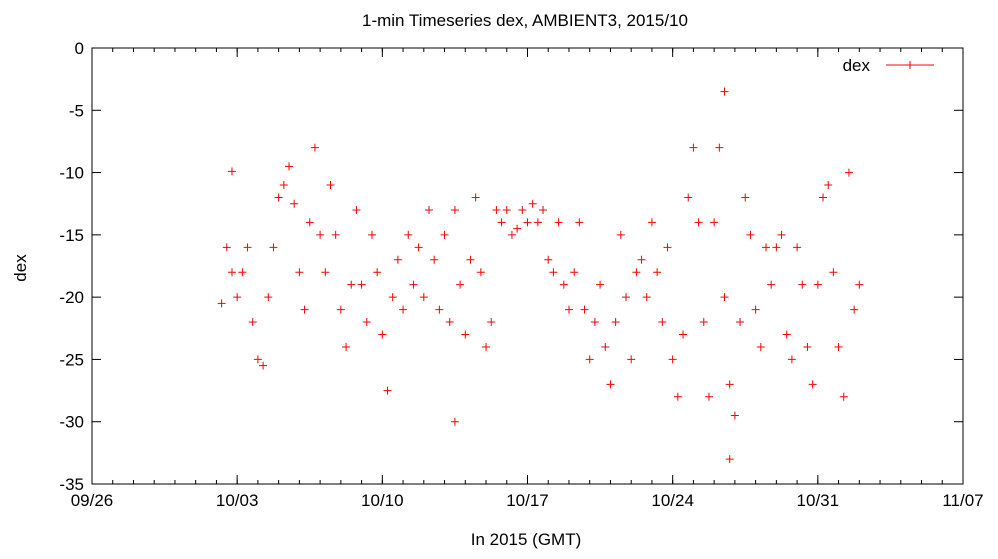 This screenshot has height=559, width=998. I want to click on y-axis-label: dex, so click(20, 268).